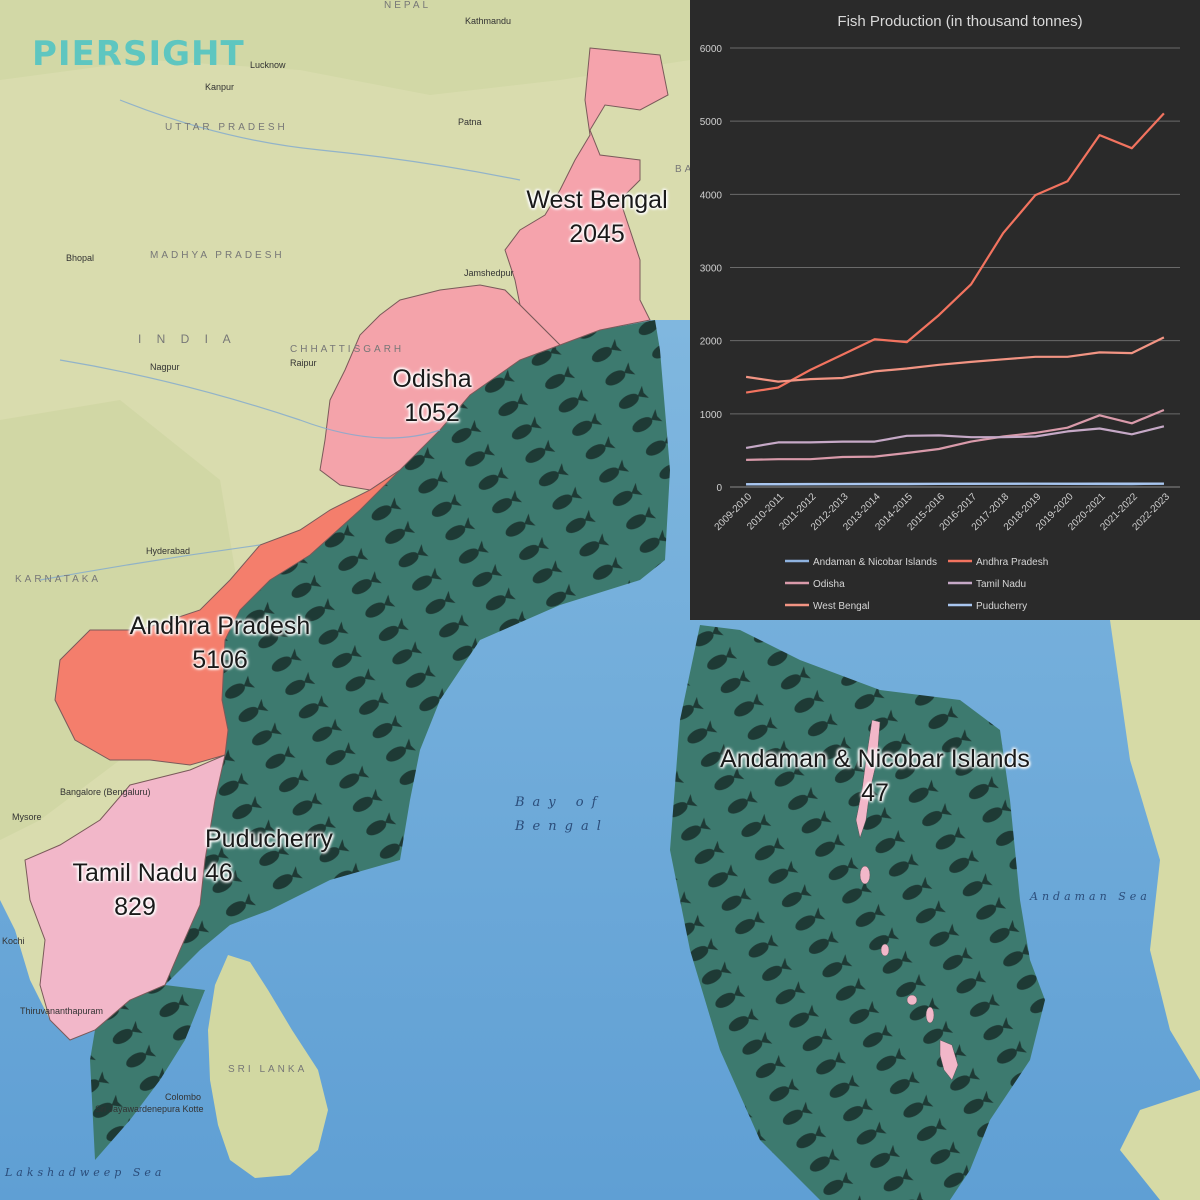 The height and width of the screenshot is (1200, 1200). I want to click on land-east, so click(1155, 850).